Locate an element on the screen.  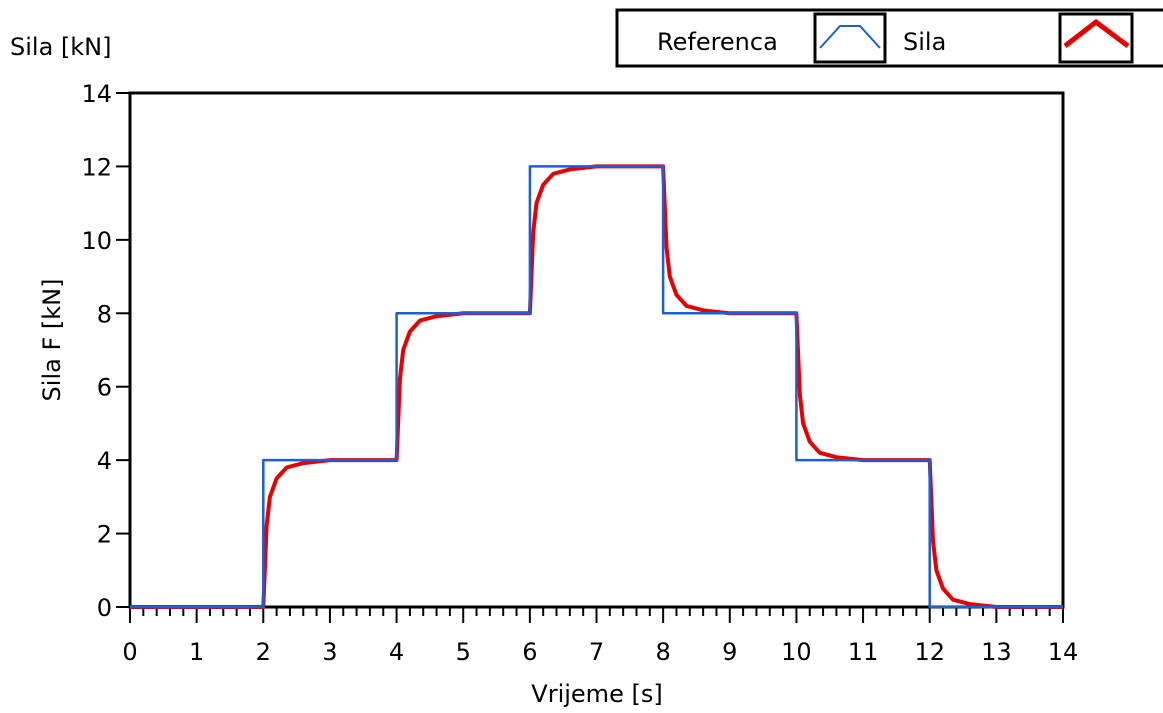
y-tick-label: 0 is located at coordinates (104, 608).